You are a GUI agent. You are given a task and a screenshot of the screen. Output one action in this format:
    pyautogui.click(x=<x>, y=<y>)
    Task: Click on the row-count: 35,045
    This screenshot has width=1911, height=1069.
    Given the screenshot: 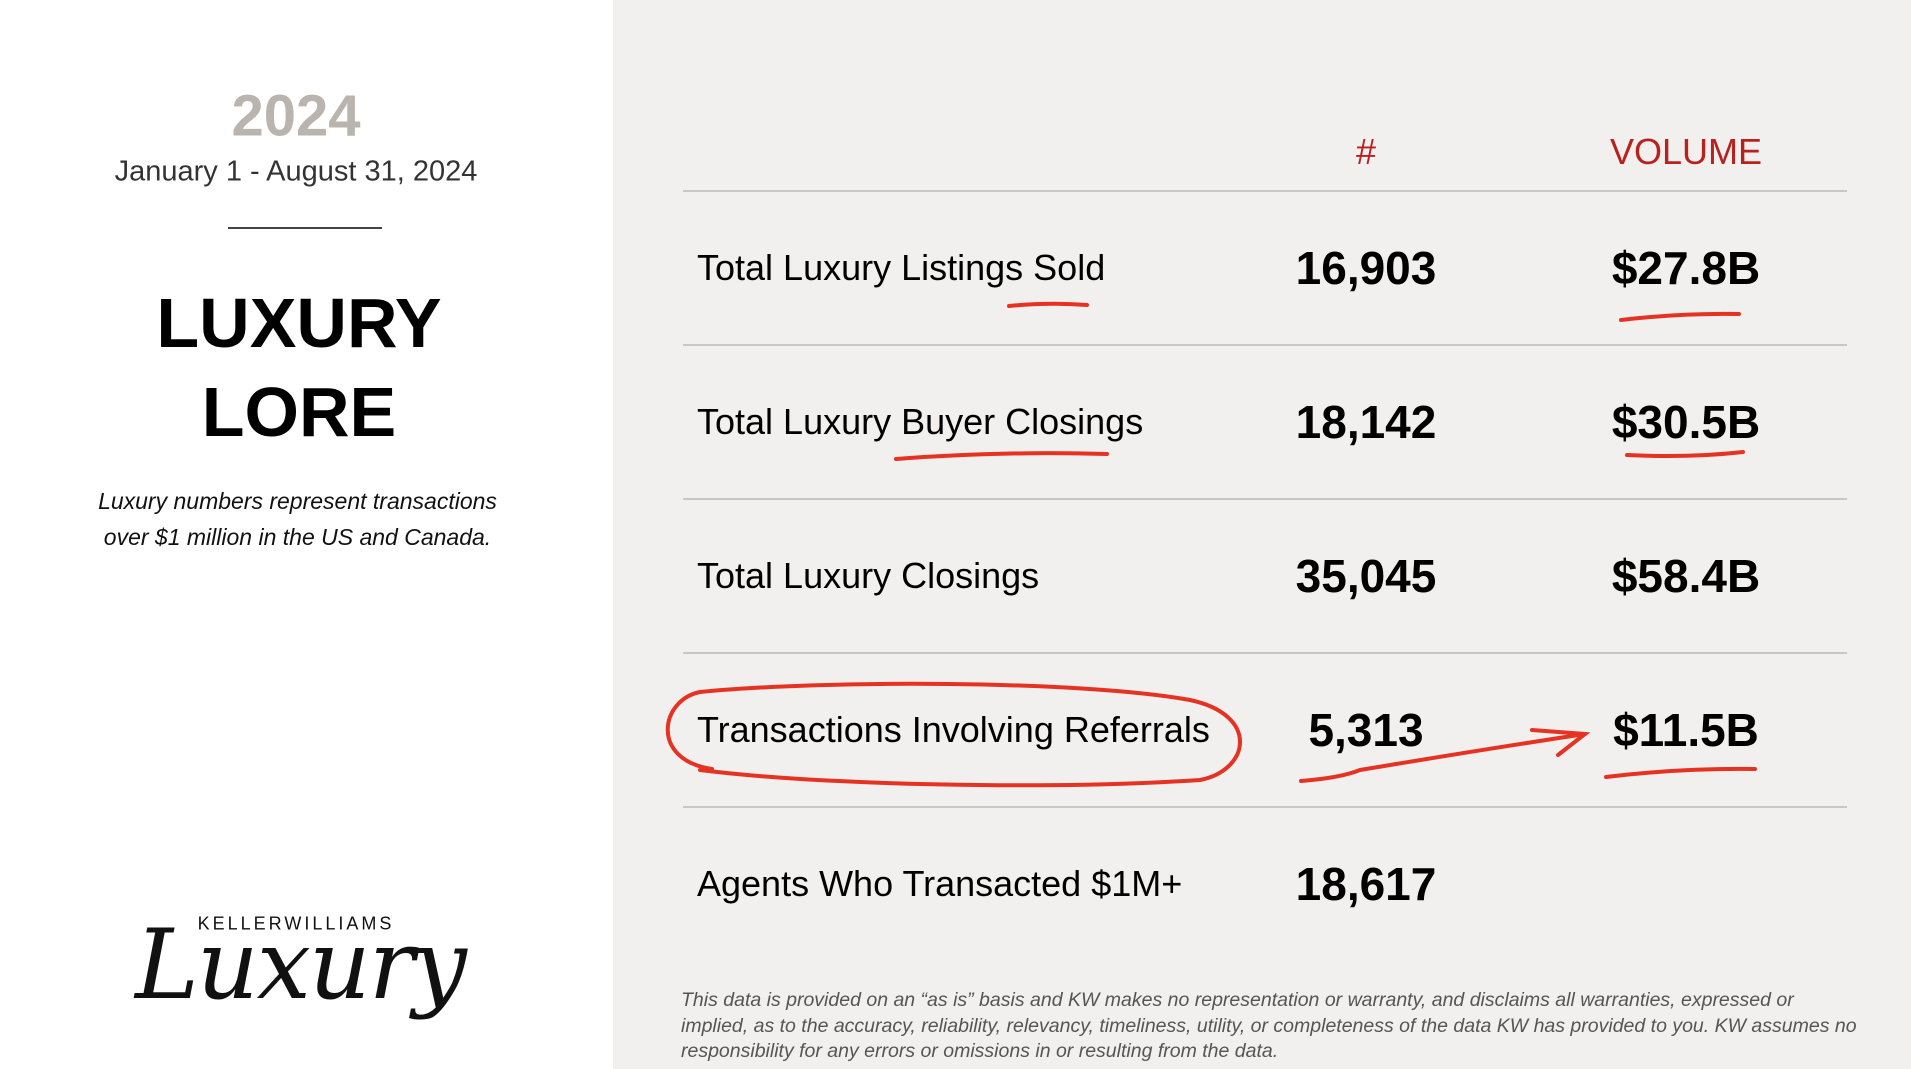 What is the action you would take?
    pyautogui.click(x=1366, y=576)
    